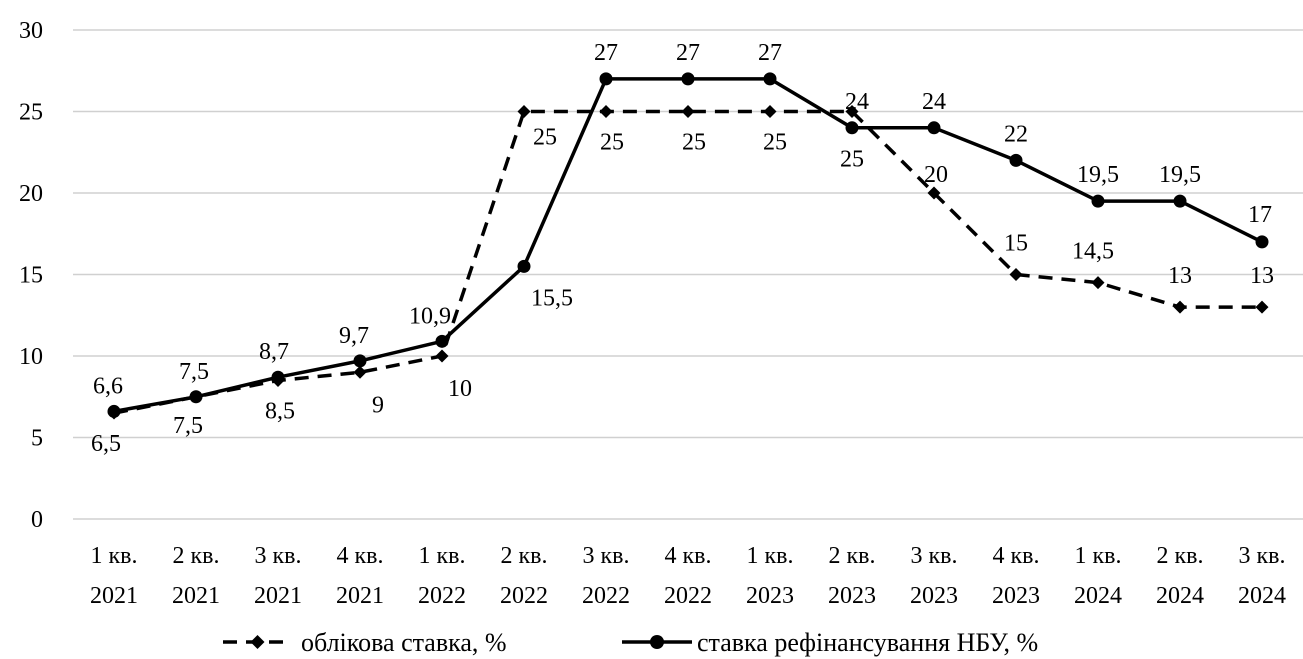 This screenshot has width=1303, height=659. I want to click on x-tick-label-13-quarter: 2 кв., so click(1180, 556).